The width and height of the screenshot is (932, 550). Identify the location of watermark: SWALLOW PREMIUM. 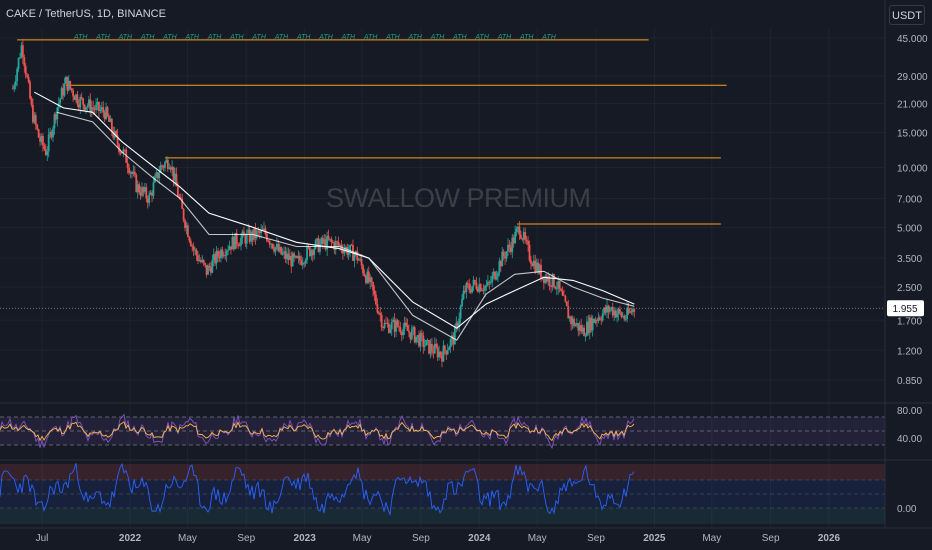
(458, 198).